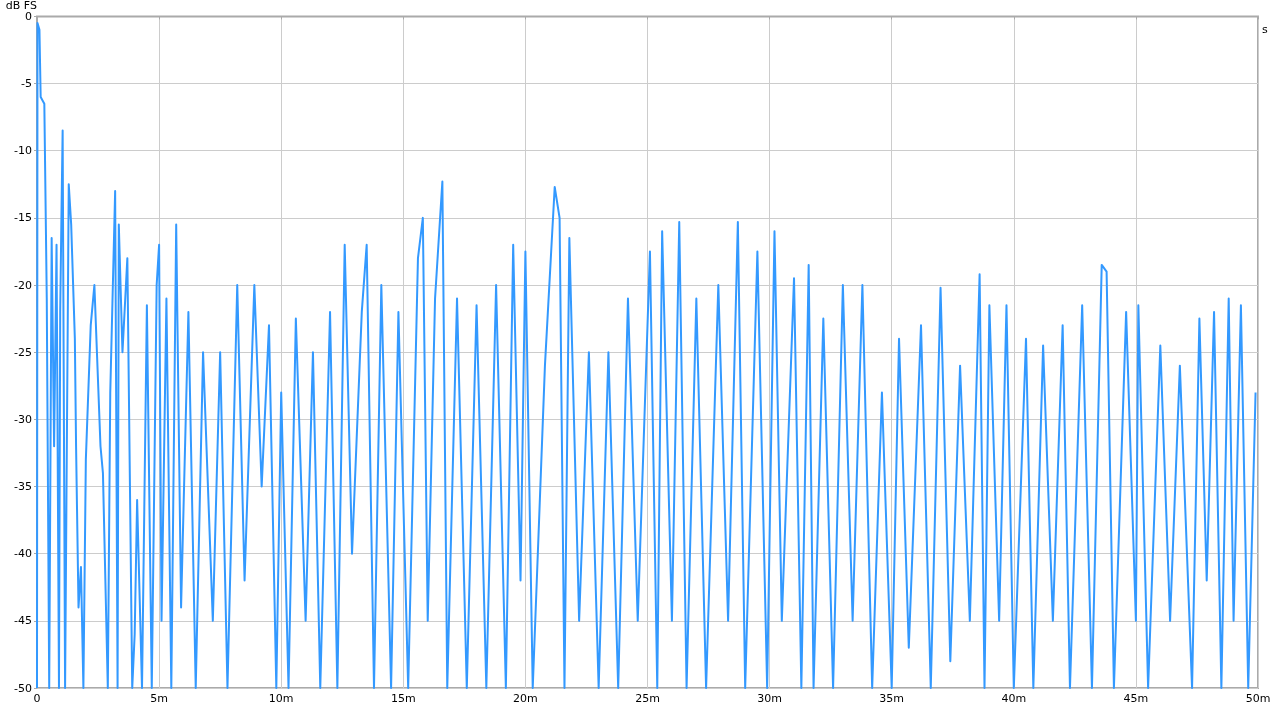 Image resolution: width=1280 pixels, height=707 pixels. What do you see at coordinates (23, 285) in the screenshot?
I see `y-tick-label: -20` at bounding box center [23, 285].